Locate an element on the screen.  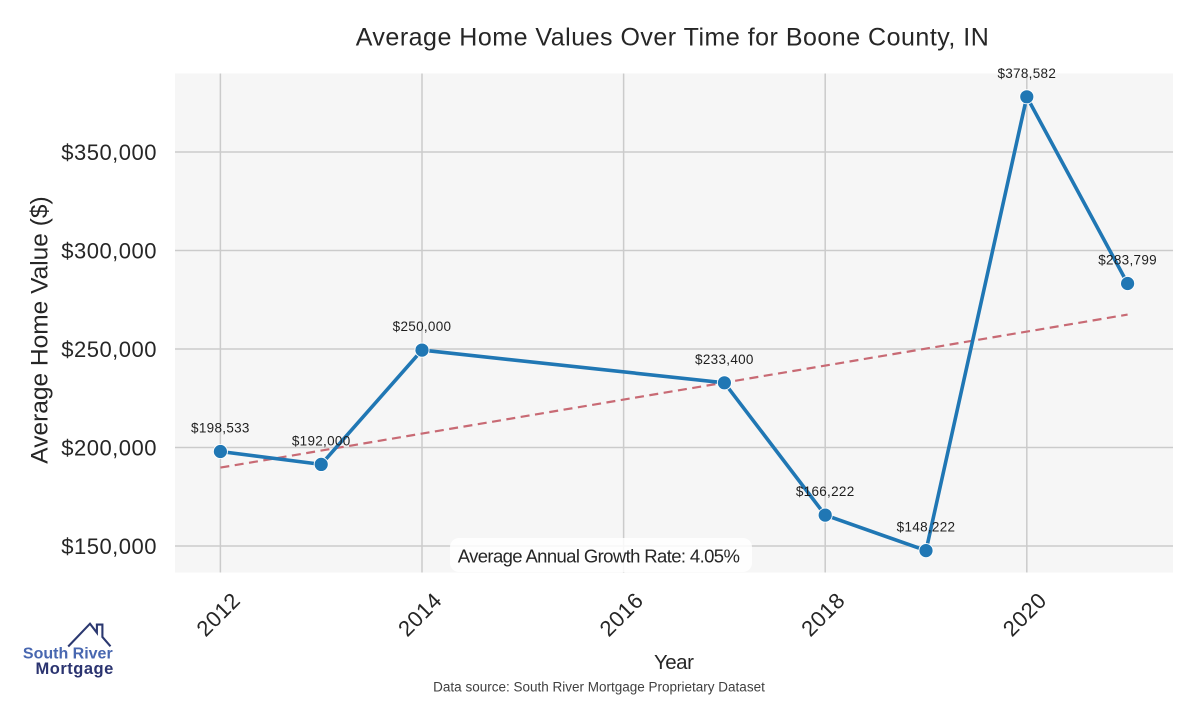
svg-text: $148,222 is located at coordinates (926, 527).